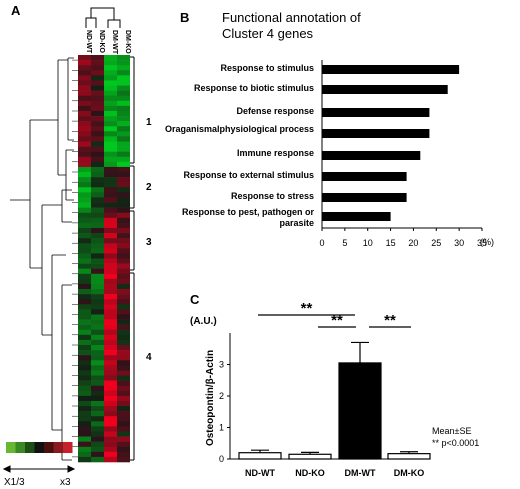 This screenshot has height=489, width=520. I want to click on scale-arrow, so click(39, 469).